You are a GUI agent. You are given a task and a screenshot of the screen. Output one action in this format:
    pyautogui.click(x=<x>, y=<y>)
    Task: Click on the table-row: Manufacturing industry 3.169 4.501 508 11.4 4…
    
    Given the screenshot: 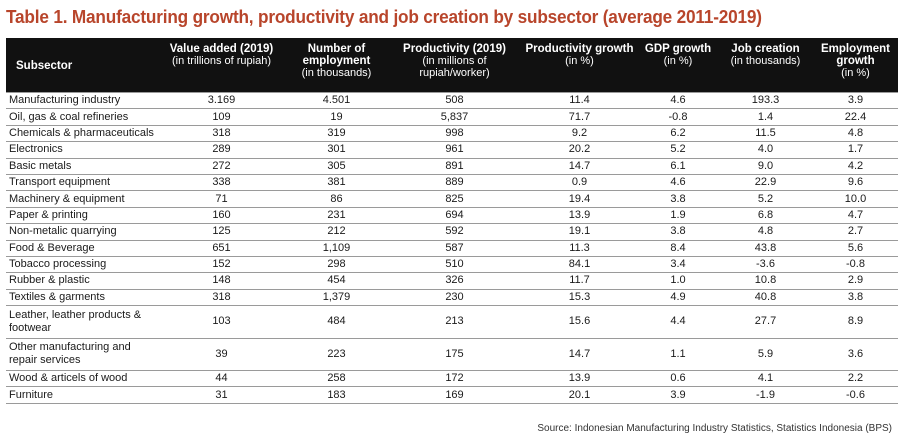 What is the action you would take?
    pyautogui.click(x=452, y=100)
    